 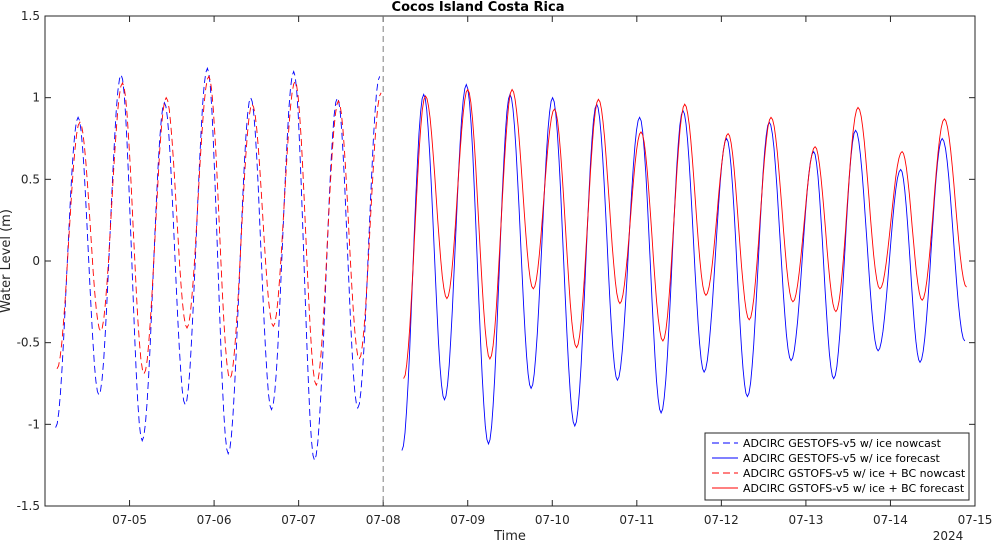 What do you see at coordinates (214, 520) in the screenshot?
I see `x-tick-label: 07-06` at bounding box center [214, 520].